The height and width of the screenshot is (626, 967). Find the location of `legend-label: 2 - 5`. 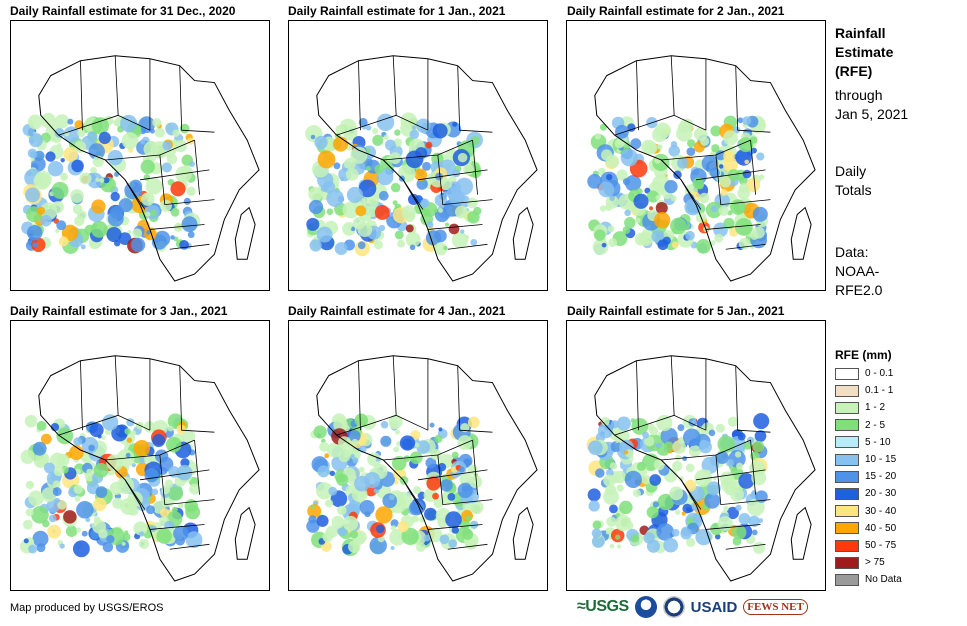

legend-label: 2 - 5 is located at coordinates (875, 425).